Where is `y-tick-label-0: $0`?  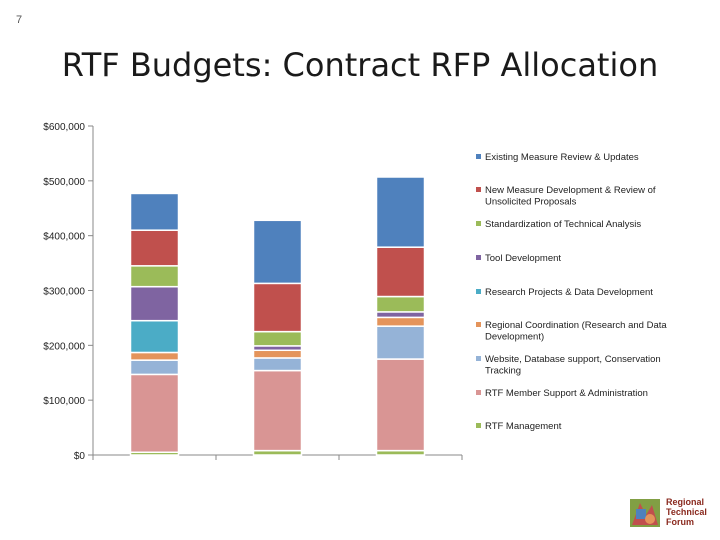
y-tick-label-0: $0 is located at coordinates (80, 456).